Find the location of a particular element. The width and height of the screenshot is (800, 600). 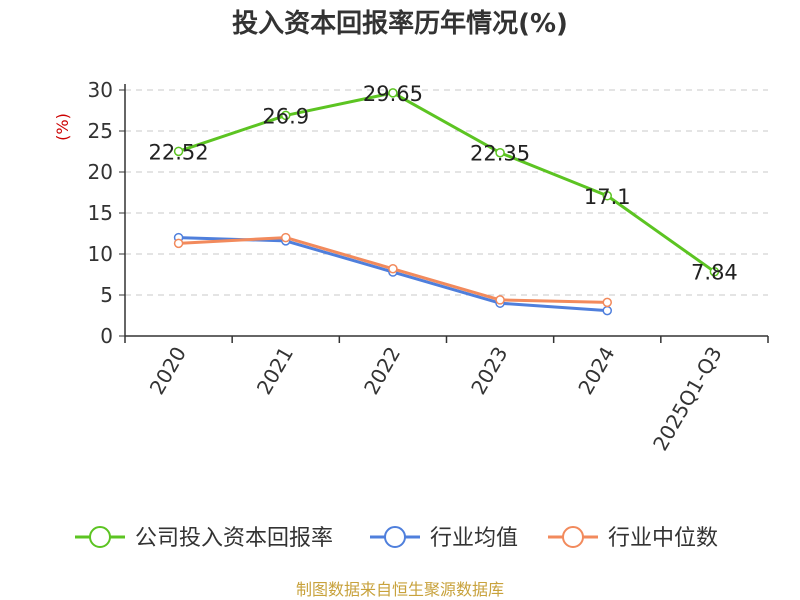

y-tick-label: 30 is located at coordinates (100, 90).